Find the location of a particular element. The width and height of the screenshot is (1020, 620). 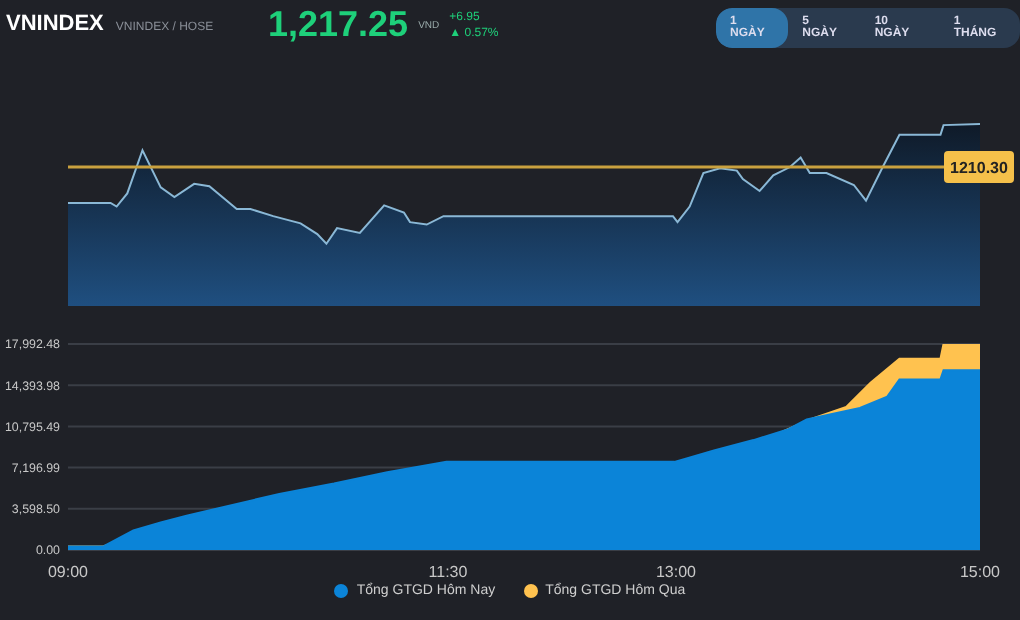

x-tick-label: 11:30 is located at coordinates (448, 572).